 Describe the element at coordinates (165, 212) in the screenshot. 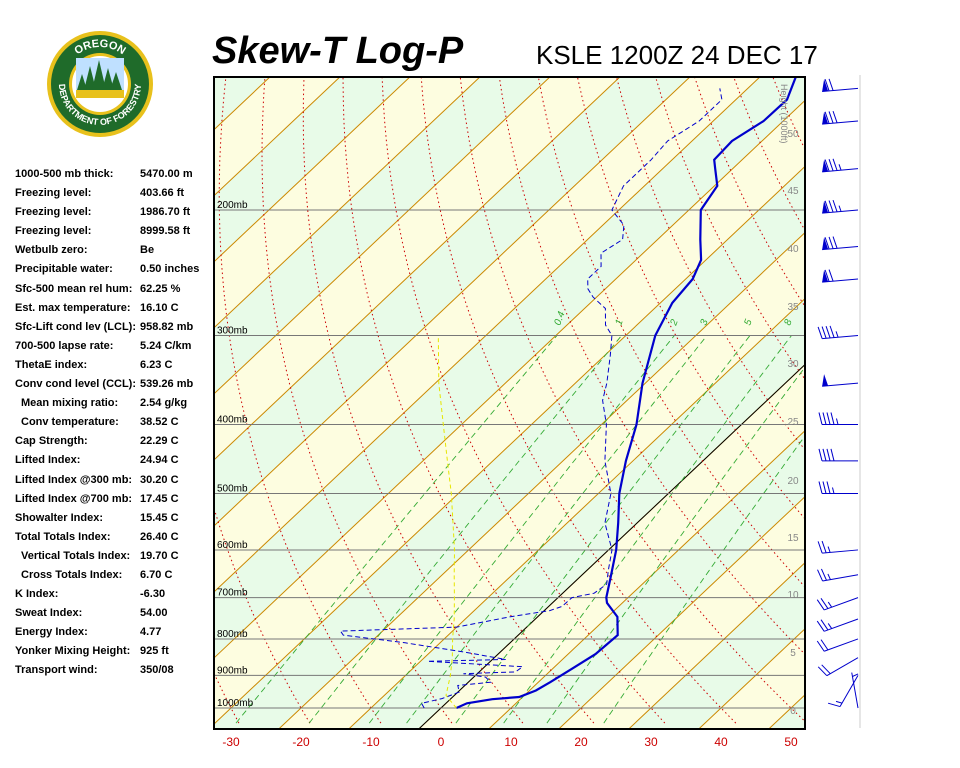

I see `index-value: 1986.70 ft` at that location.